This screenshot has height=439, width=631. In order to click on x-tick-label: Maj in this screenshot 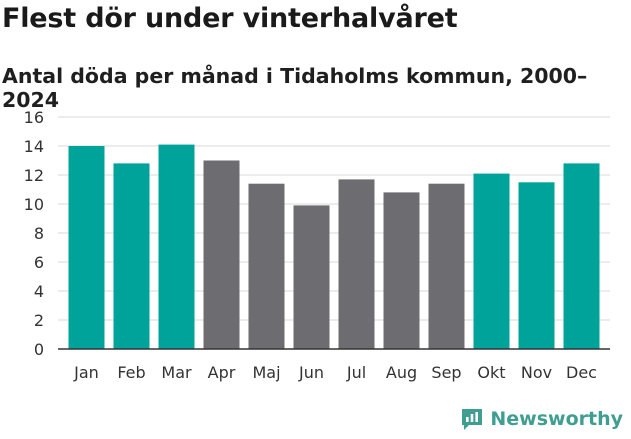, I will do `click(266, 372)`.